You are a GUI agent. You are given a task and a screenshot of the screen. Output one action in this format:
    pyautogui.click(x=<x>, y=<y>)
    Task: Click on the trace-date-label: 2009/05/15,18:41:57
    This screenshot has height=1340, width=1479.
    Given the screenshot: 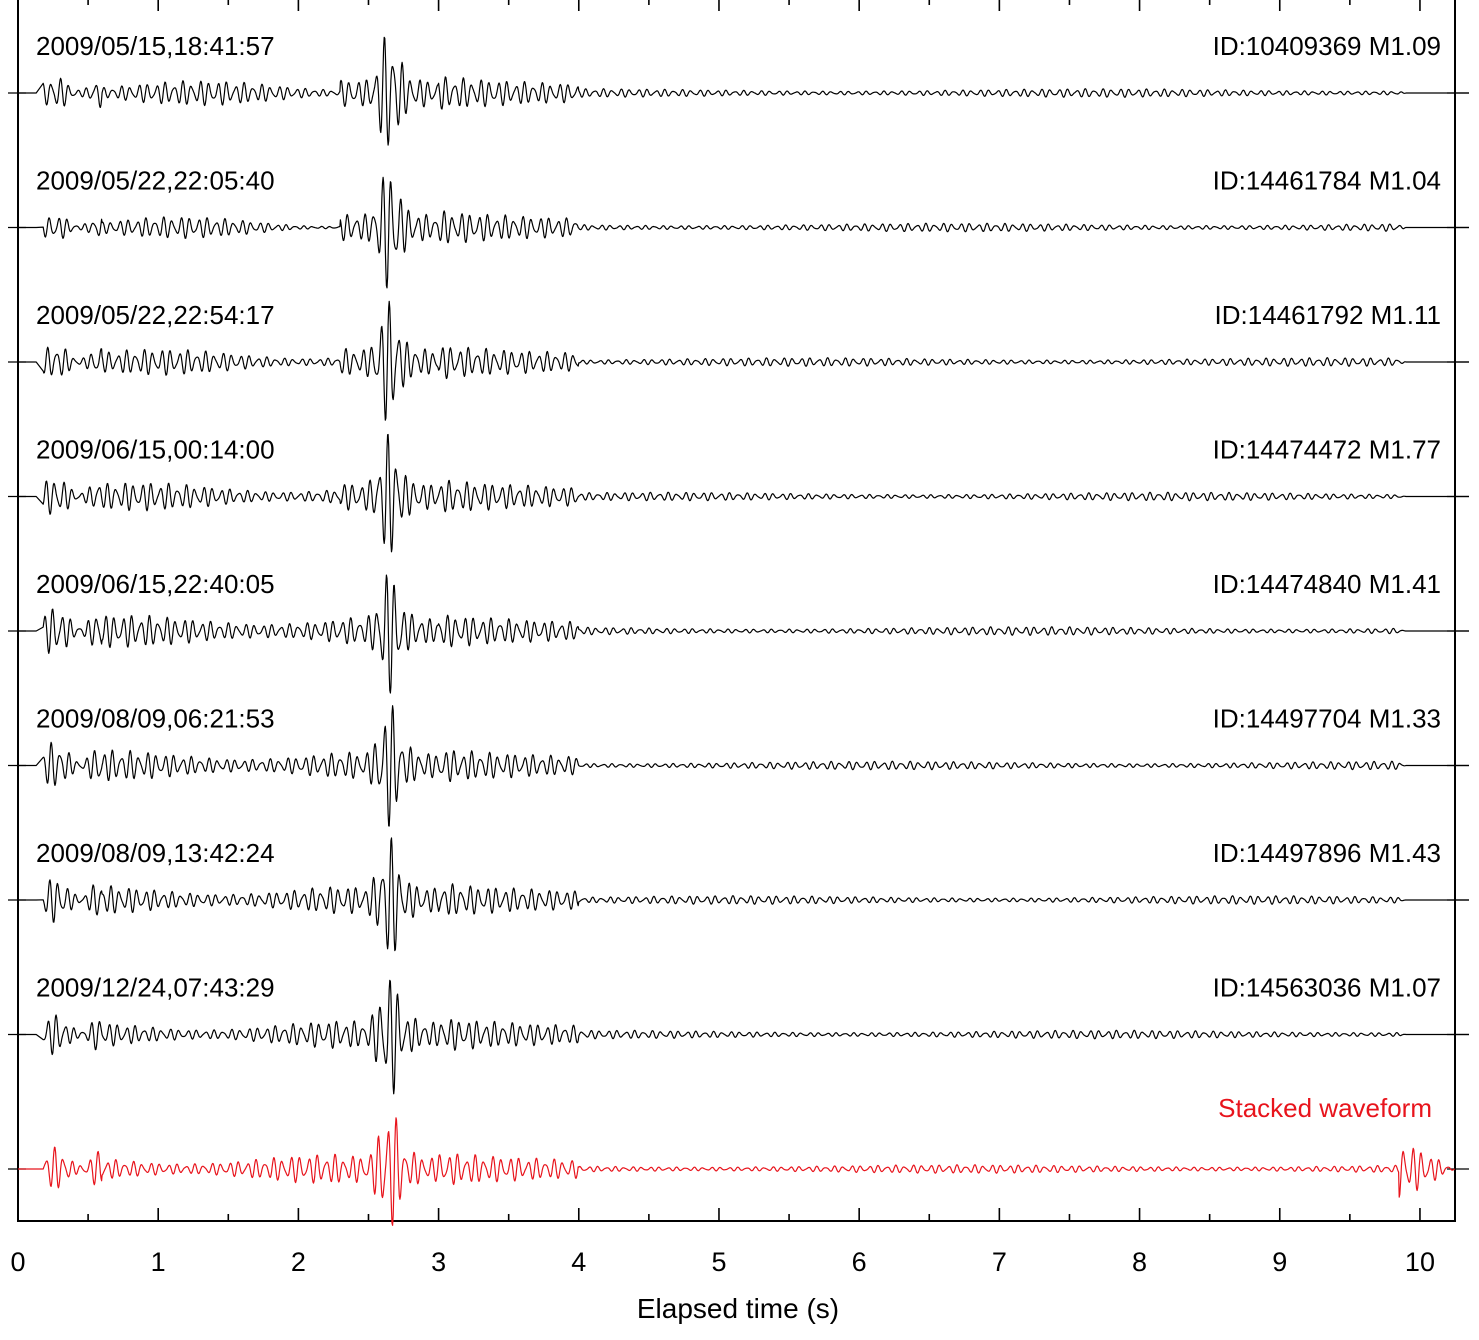 What is the action you would take?
    pyautogui.click(x=155, y=46)
    